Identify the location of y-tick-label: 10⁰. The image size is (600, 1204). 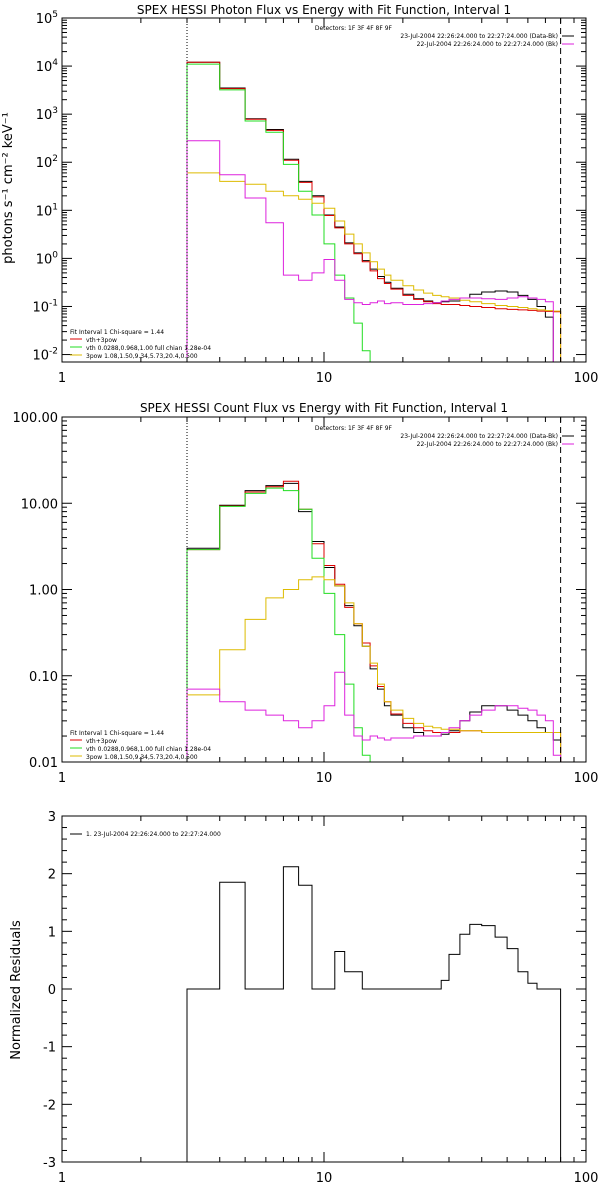
(47, 258).